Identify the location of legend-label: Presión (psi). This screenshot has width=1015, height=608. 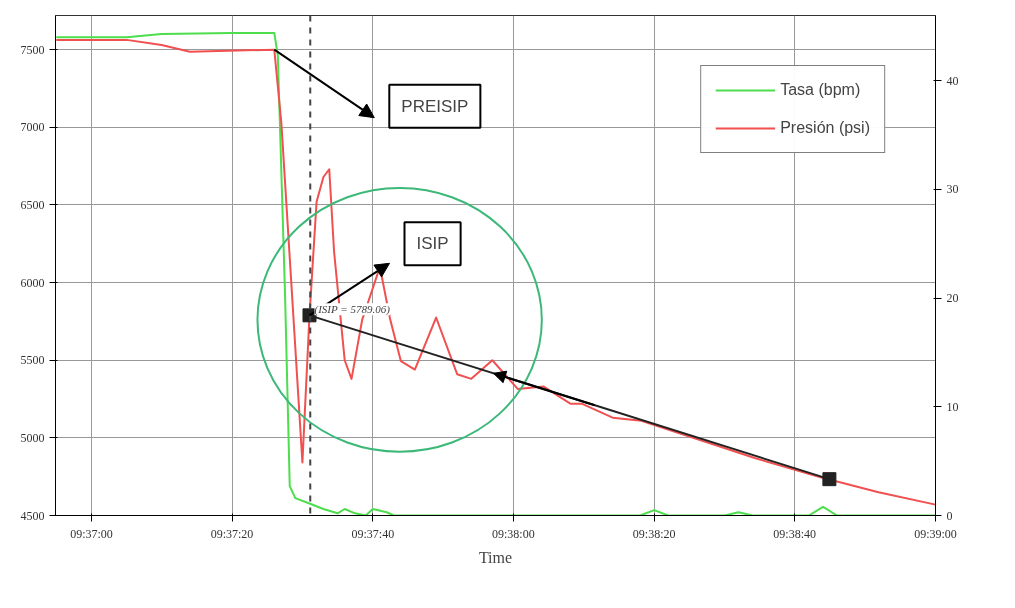
(825, 128).